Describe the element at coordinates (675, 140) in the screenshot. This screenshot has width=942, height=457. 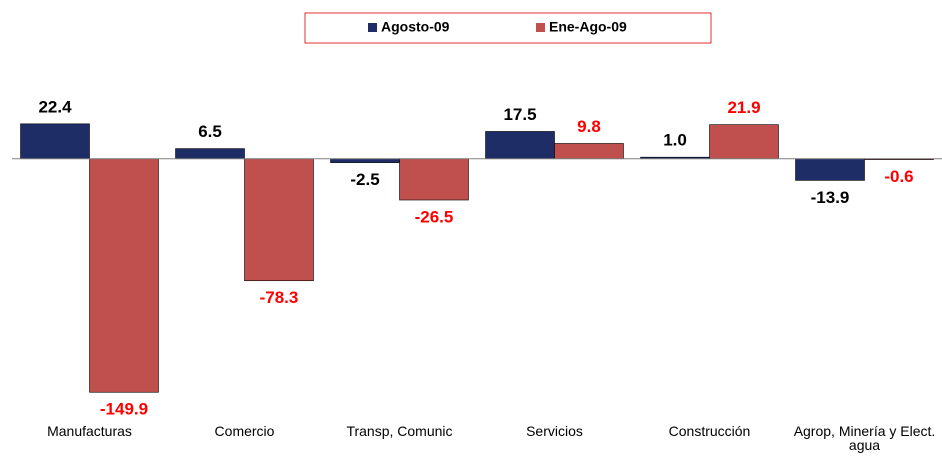
I see `data-label: 1.0` at that location.